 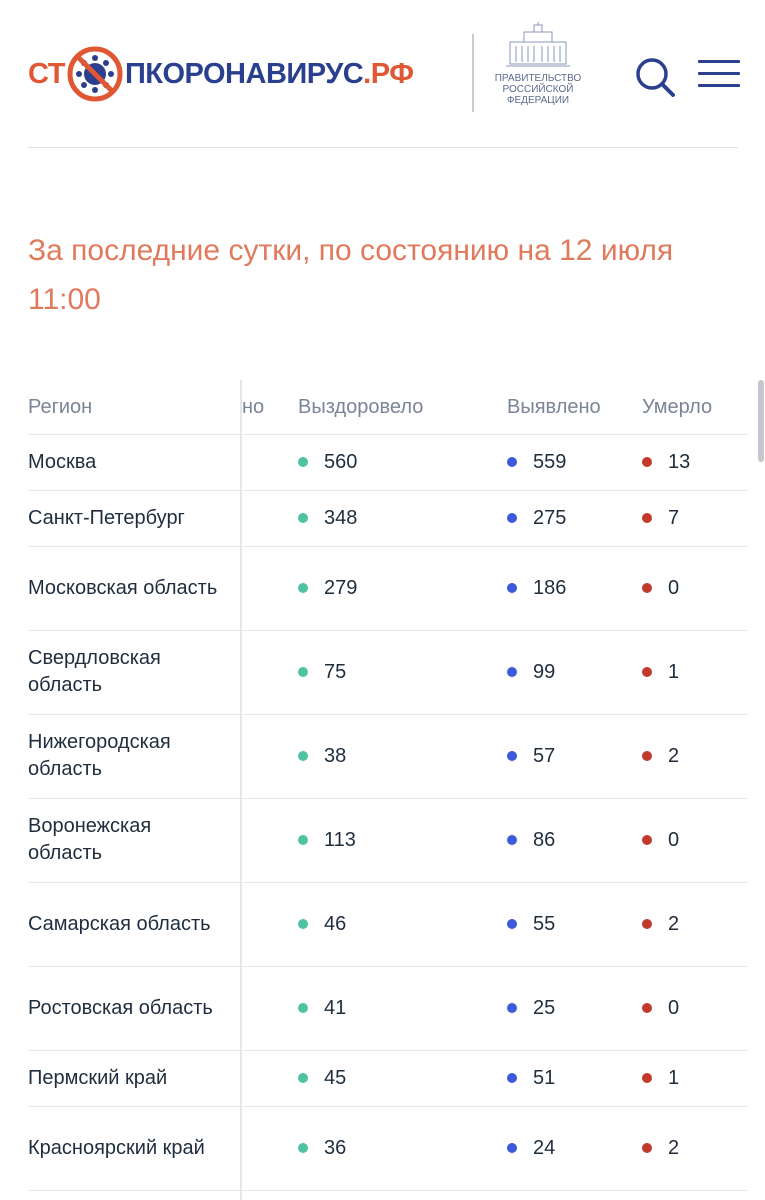 I want to click on cell-recovered: 41, so click(x=388, y=1008).